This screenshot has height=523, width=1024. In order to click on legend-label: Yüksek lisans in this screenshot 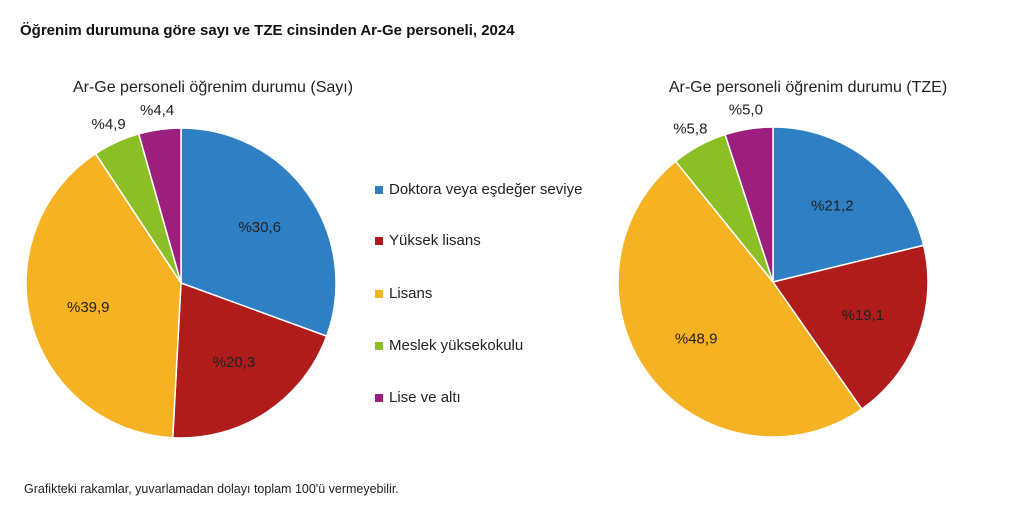, I will do `click(435, 240)`.